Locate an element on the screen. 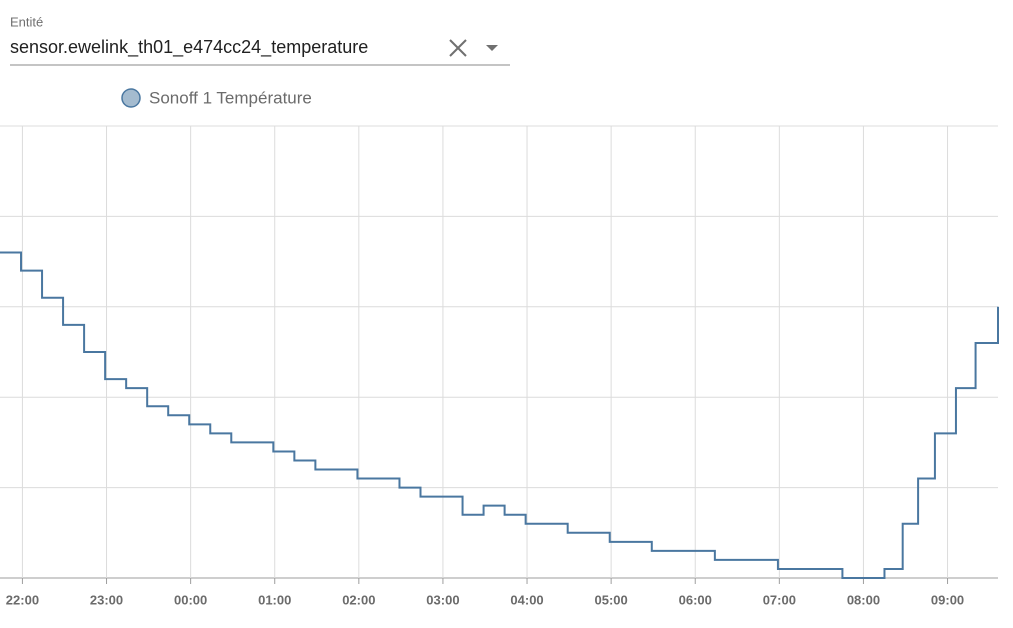 Image resolution: width=1013 pixels, height=628 pixels. x-tick-label: 03:00 is located at coordinates (442, 599).